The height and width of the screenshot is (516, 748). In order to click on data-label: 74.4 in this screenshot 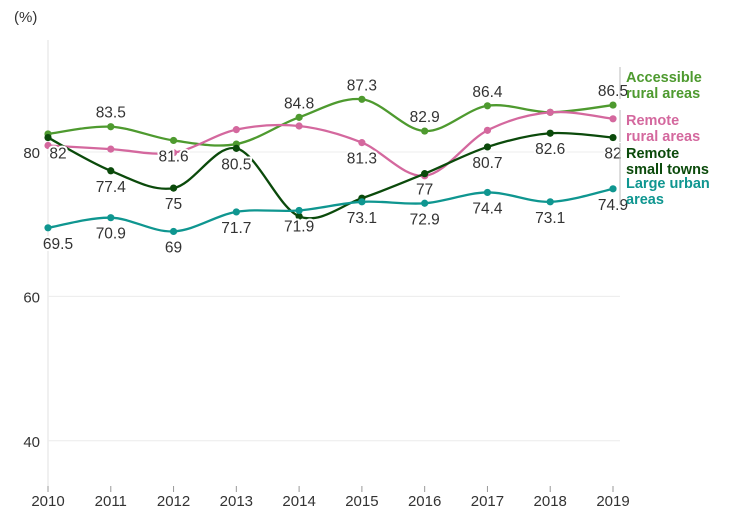, I will do `click(487, 208)`.